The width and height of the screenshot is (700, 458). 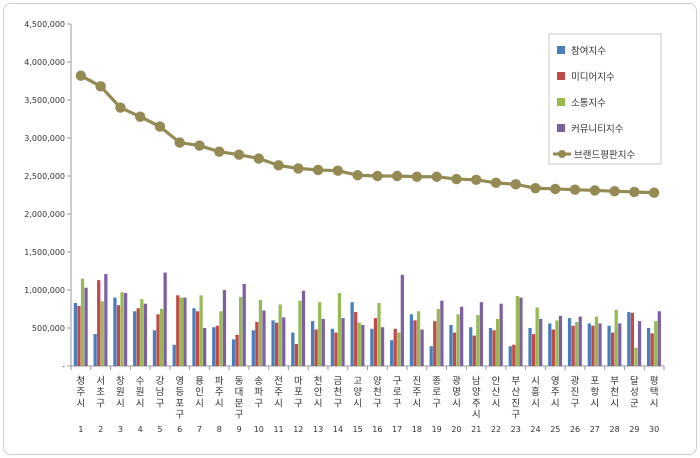 I want to click on legend-box, so click(x=605, y=99).